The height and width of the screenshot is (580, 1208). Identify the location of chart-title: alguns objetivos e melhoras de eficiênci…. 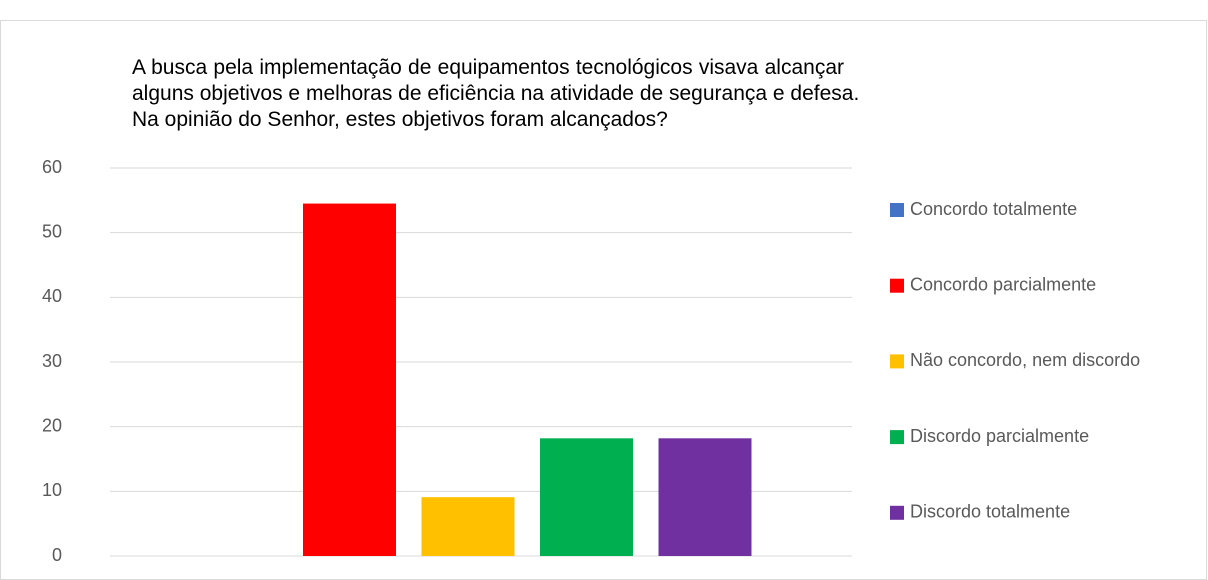
(496, 93).